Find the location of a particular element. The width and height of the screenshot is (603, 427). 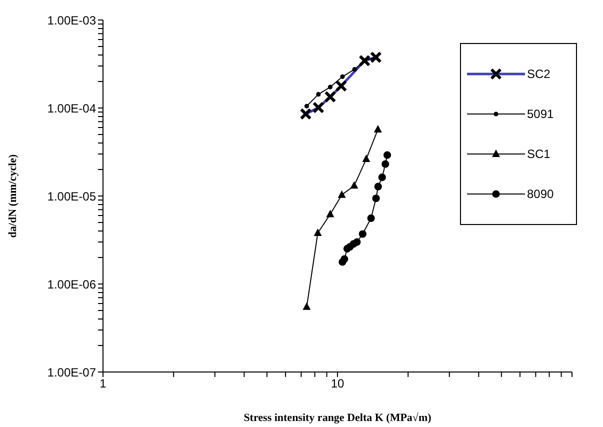

legend-label: SC2 is located at coordinates (538, 74).